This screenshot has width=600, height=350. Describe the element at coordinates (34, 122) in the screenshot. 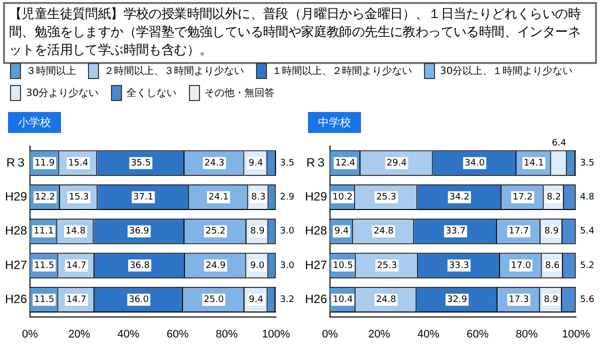

I see `chart-subtitle: 小学校` at that location.